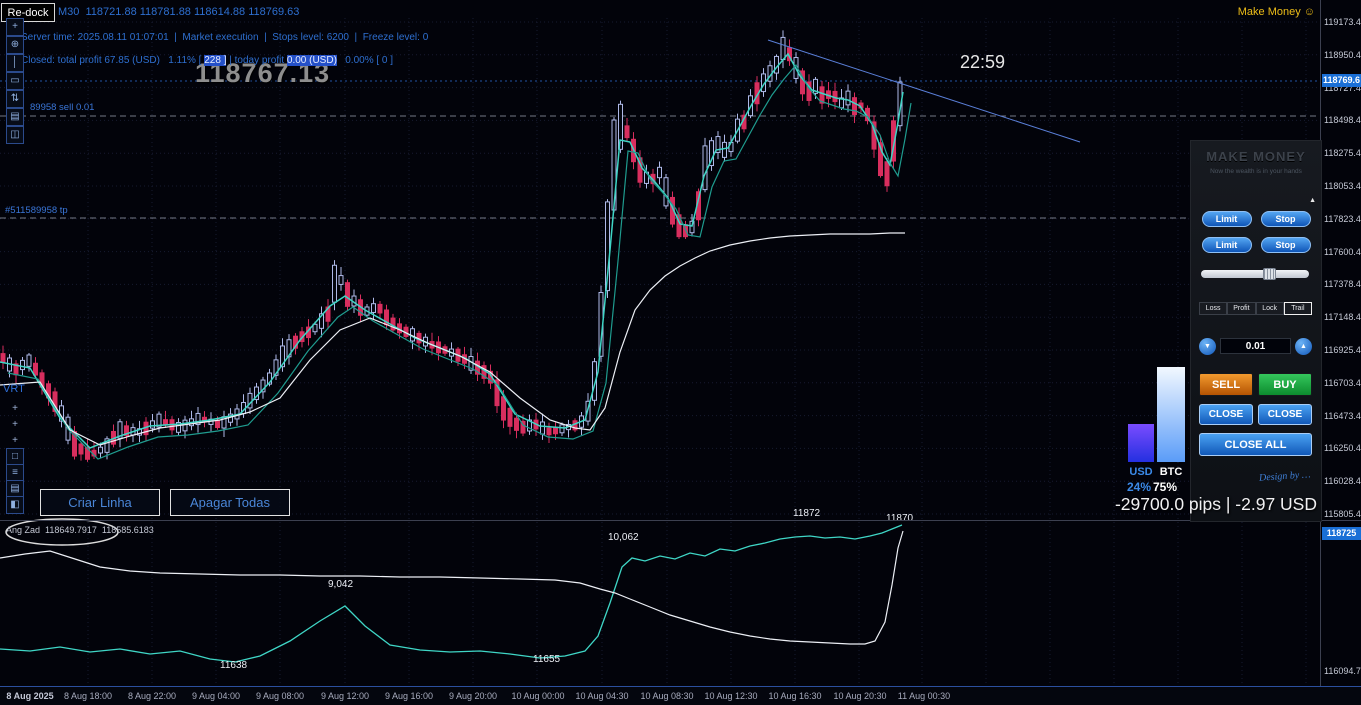 This screenshot has height=705, width=1361. I want to click on tab-profit: Profit, so click(1241, 308).